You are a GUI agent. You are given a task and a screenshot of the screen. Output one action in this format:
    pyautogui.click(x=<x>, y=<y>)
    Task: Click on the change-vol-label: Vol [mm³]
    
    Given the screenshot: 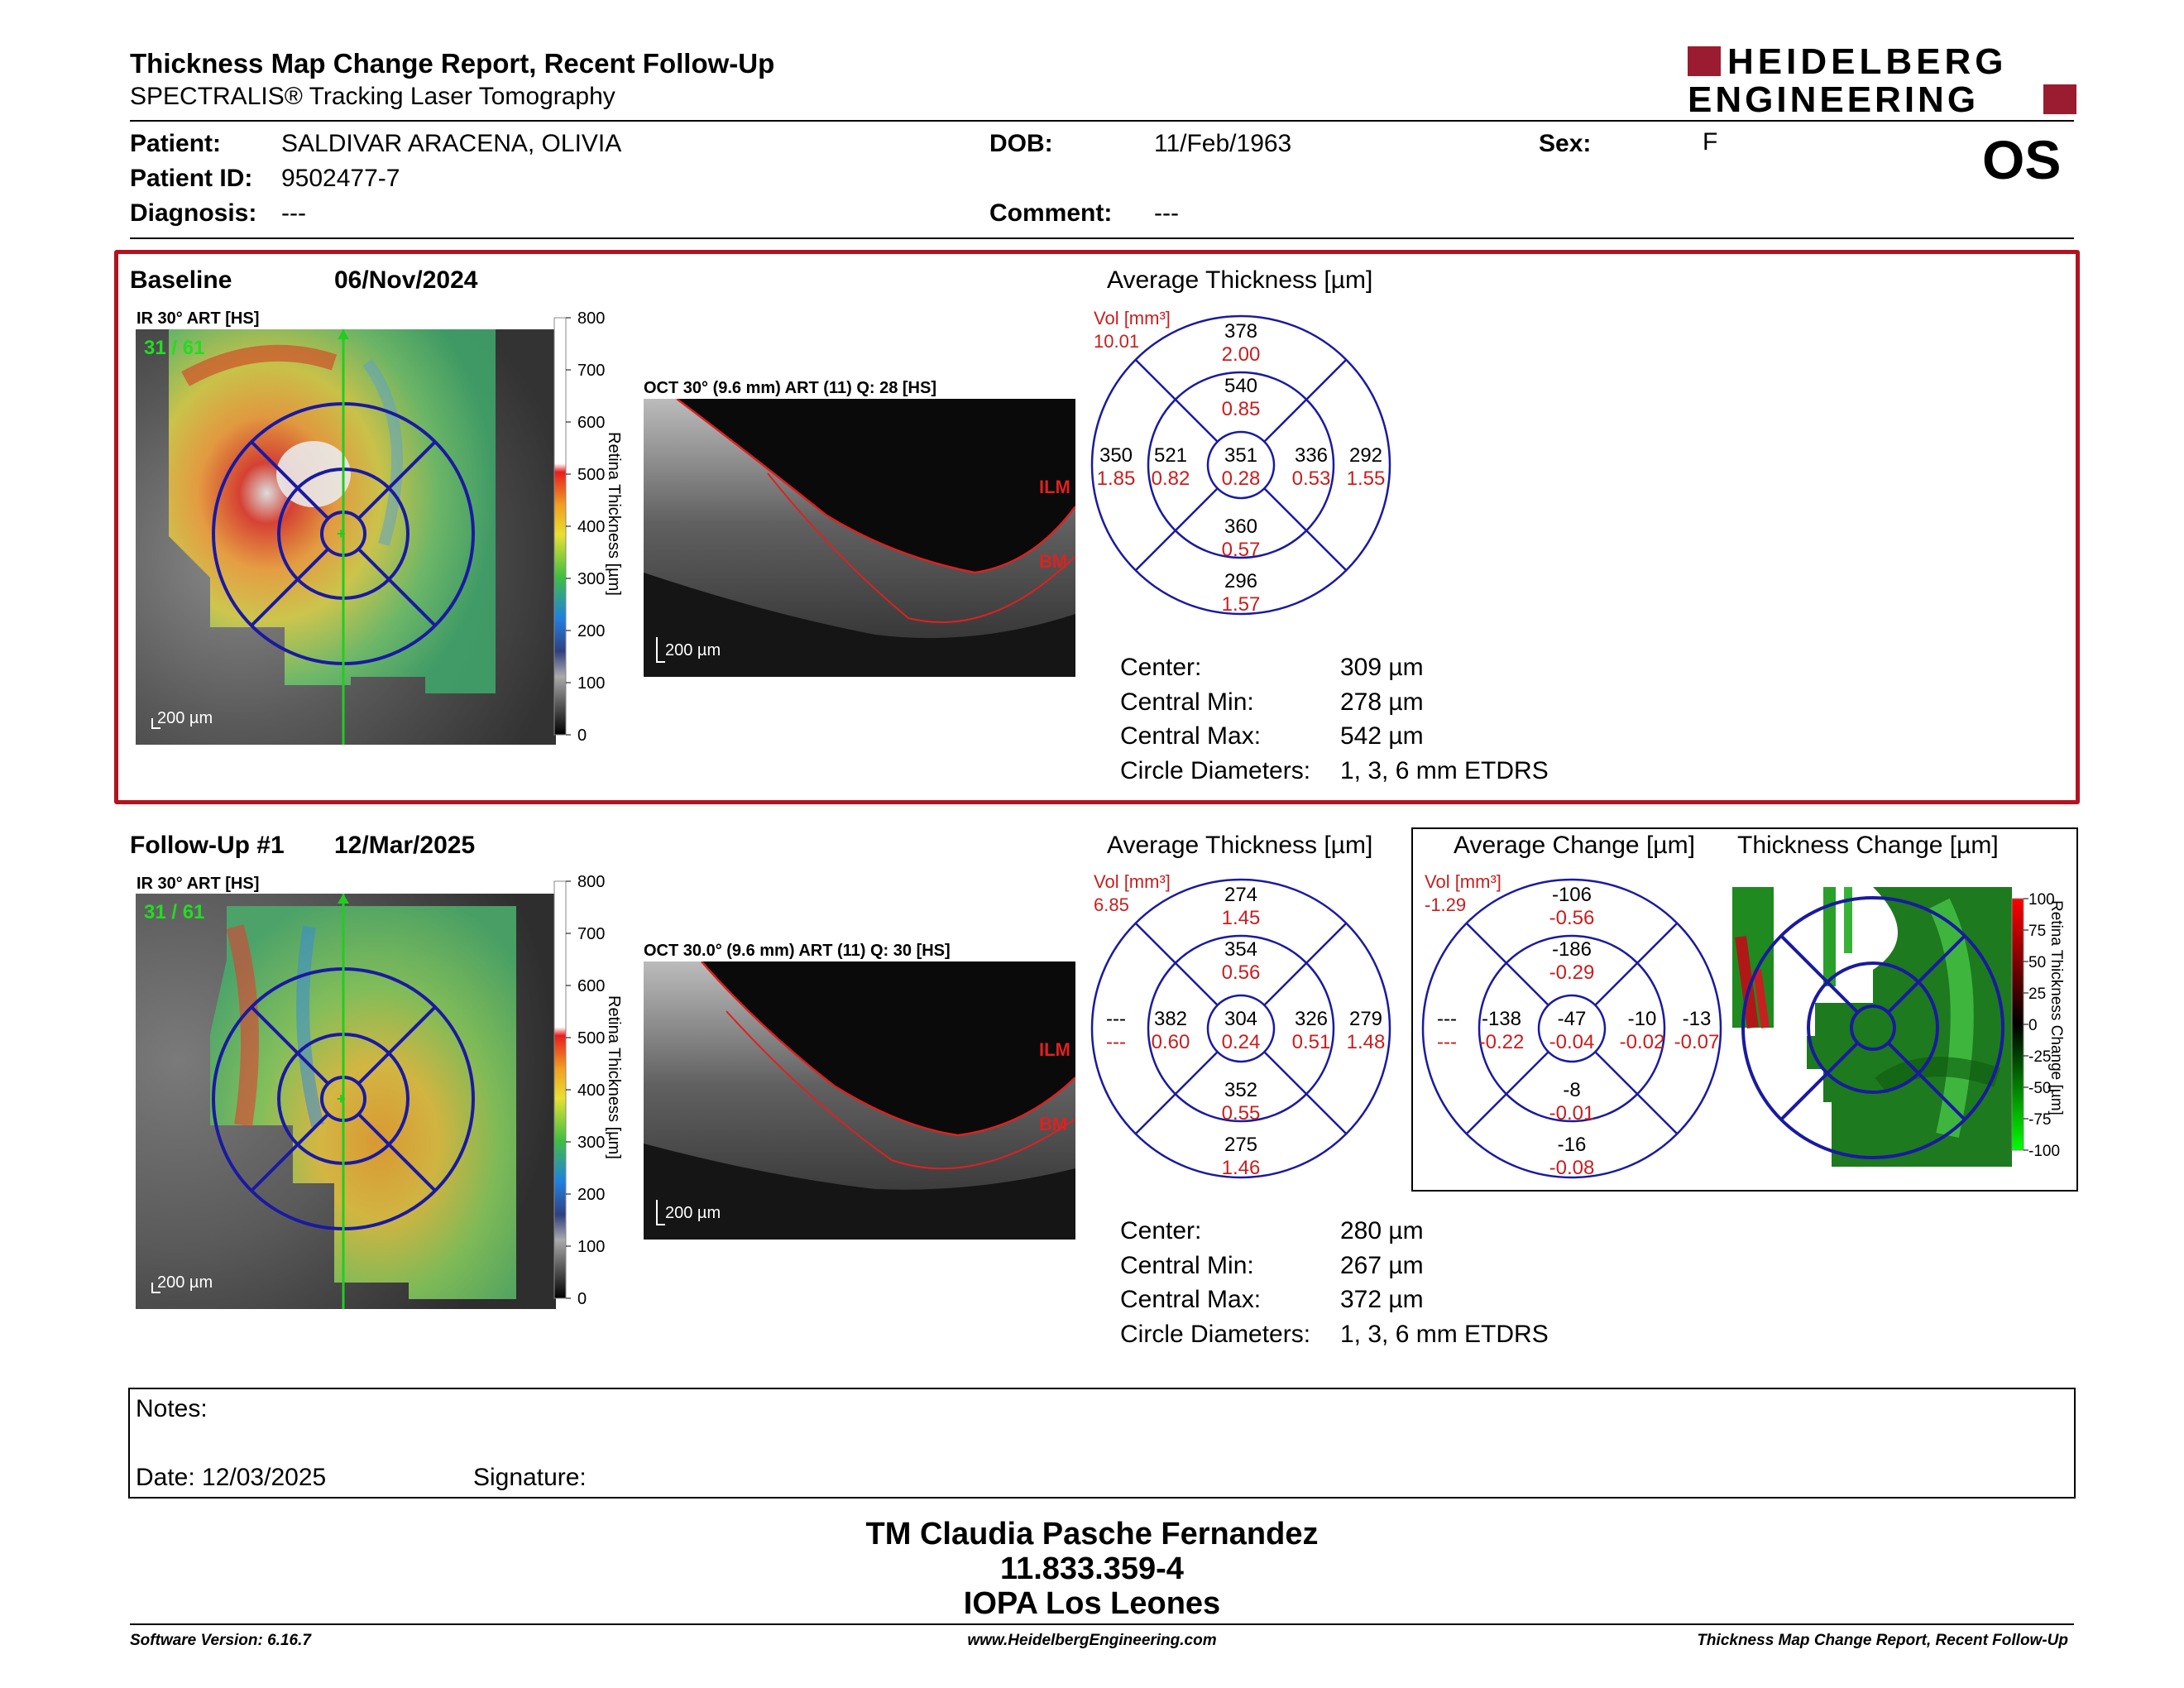 What is the action you would take?
    pyautogui.click(x=1463, y=881)
    